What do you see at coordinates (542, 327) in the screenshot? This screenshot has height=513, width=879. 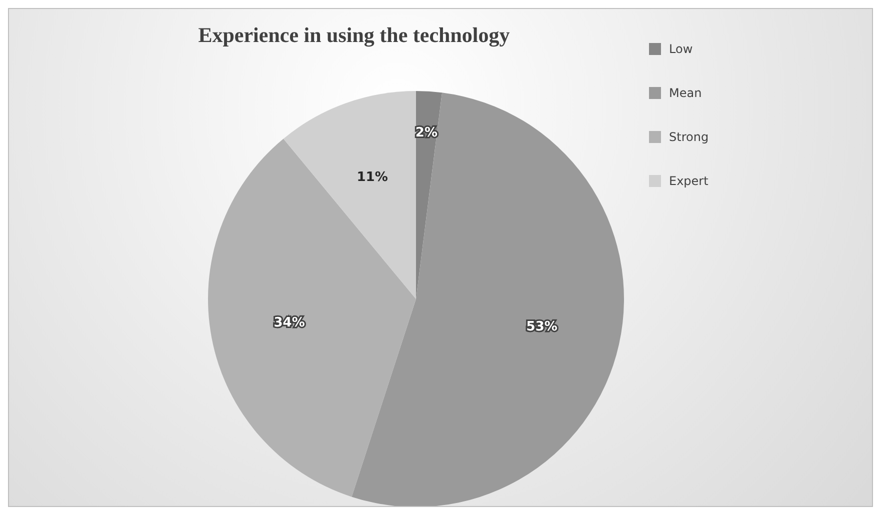 I see `data-label: 53%` at bounding box center [542, 327].